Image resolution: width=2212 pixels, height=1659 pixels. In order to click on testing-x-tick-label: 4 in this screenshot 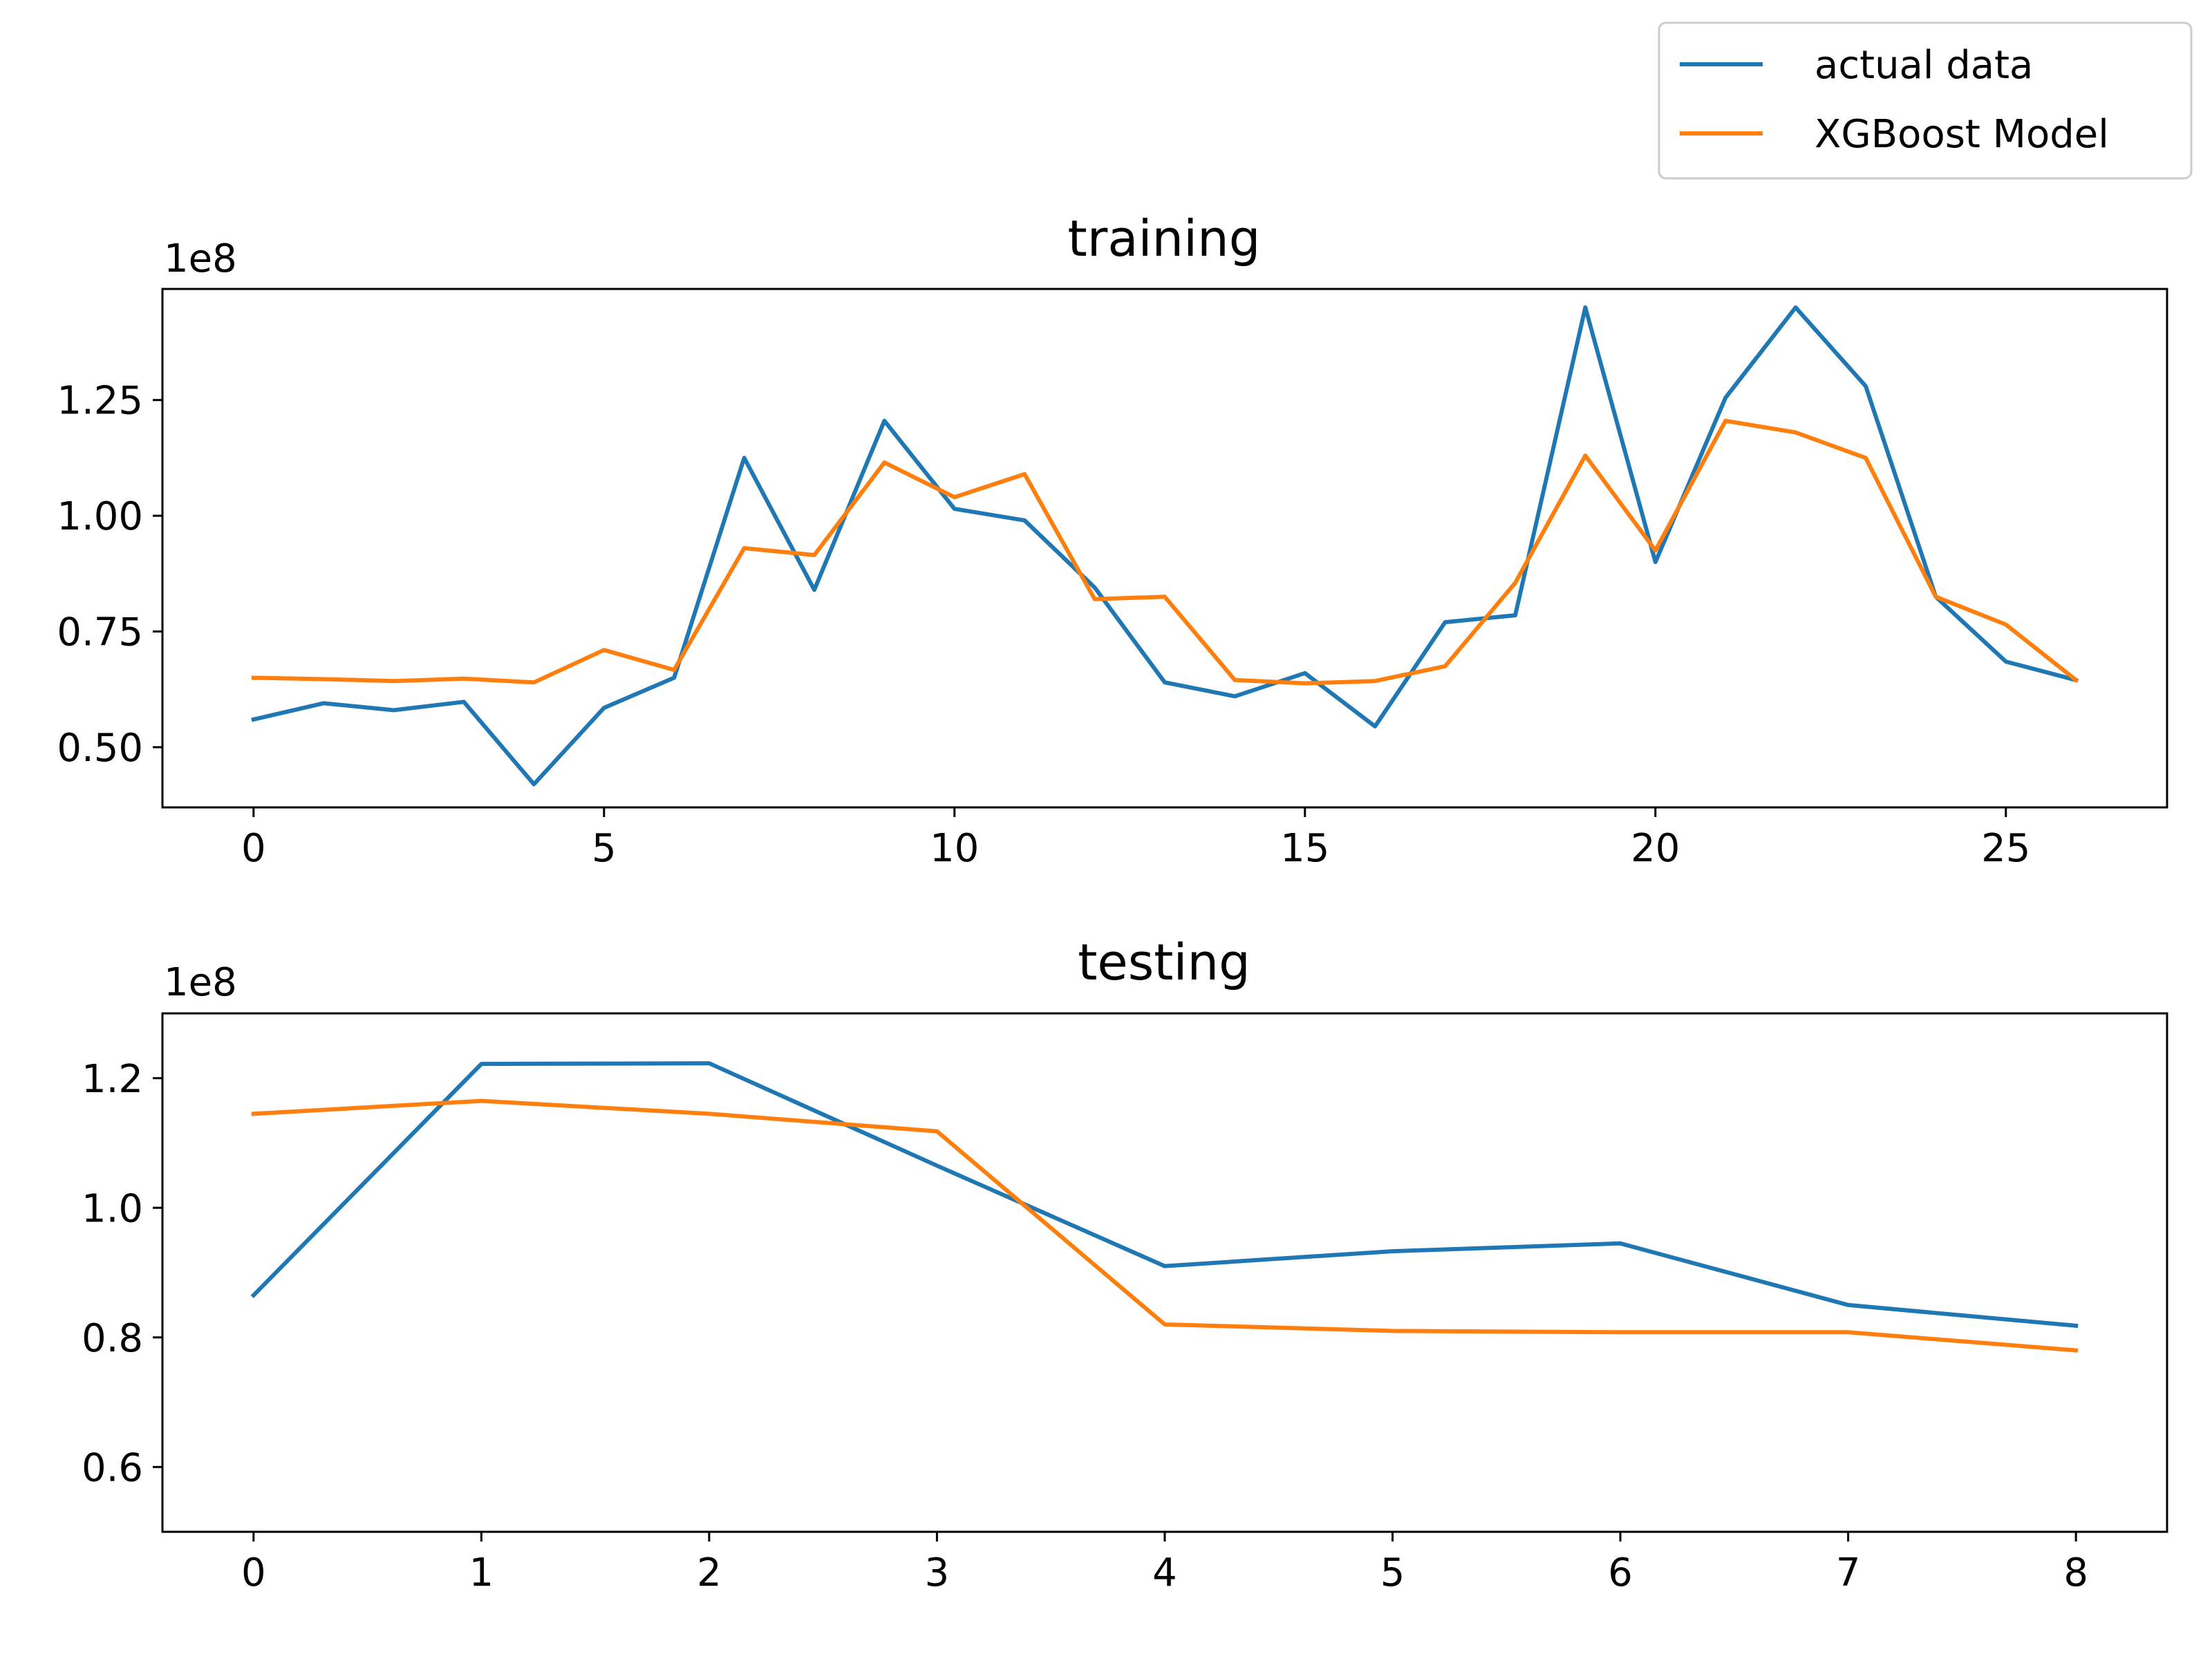, I will do `click(1164, 1572)`.